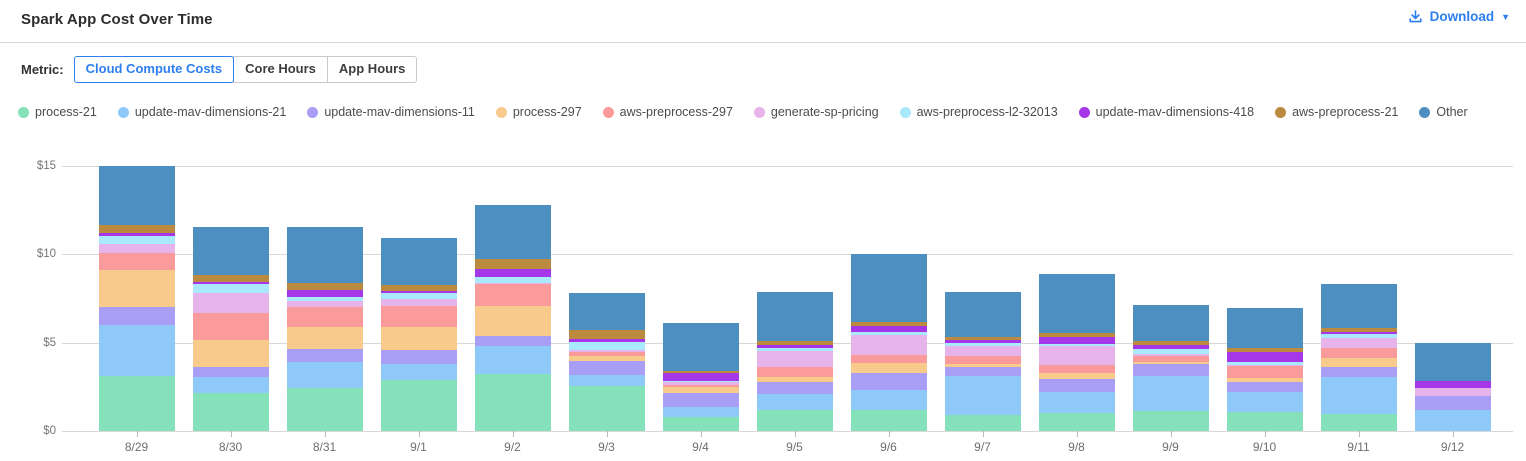 The image size is (1526, 461). What do you see at coordinates (667, 112) in the screenshot?
I see `legend-item-aws-preprocess-297: aws-preprocess-297` at bounding box center [667, 112].